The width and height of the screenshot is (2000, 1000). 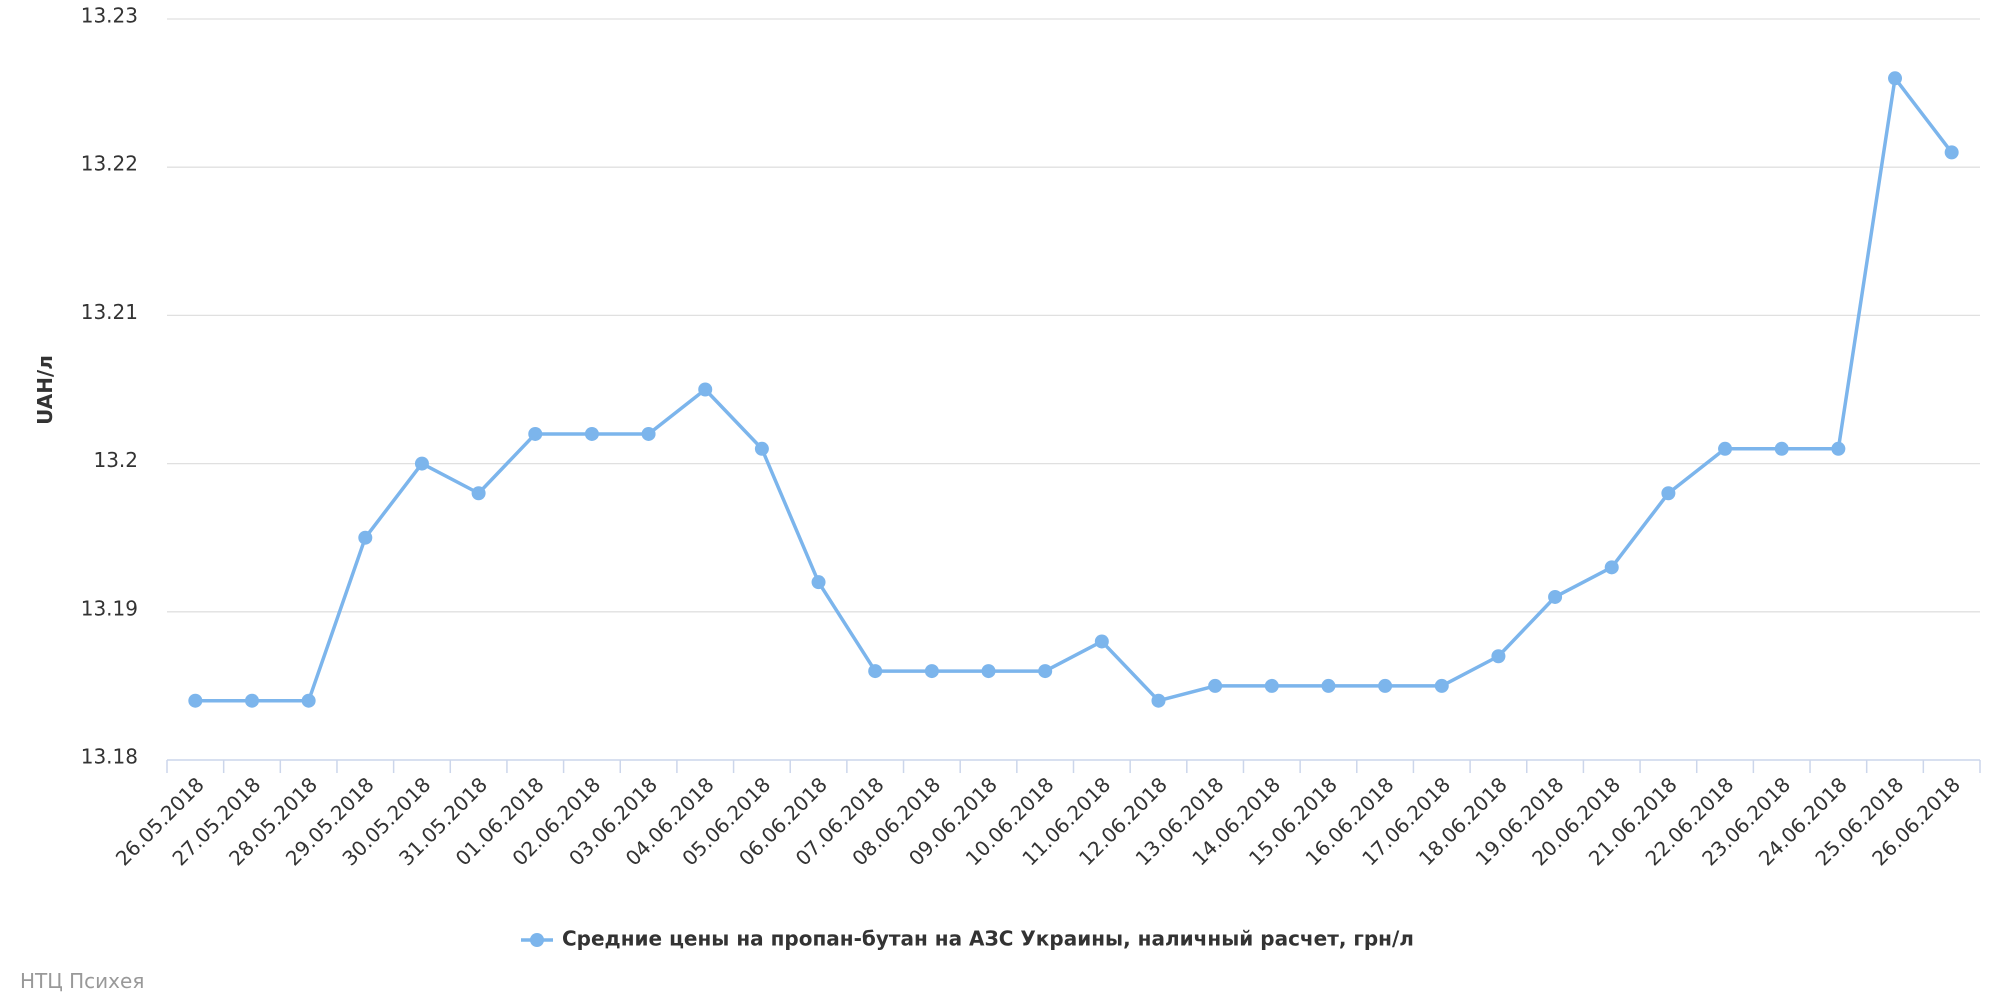 I want to click on y-axis-label: UAH/л, so click(x=45, y=390).